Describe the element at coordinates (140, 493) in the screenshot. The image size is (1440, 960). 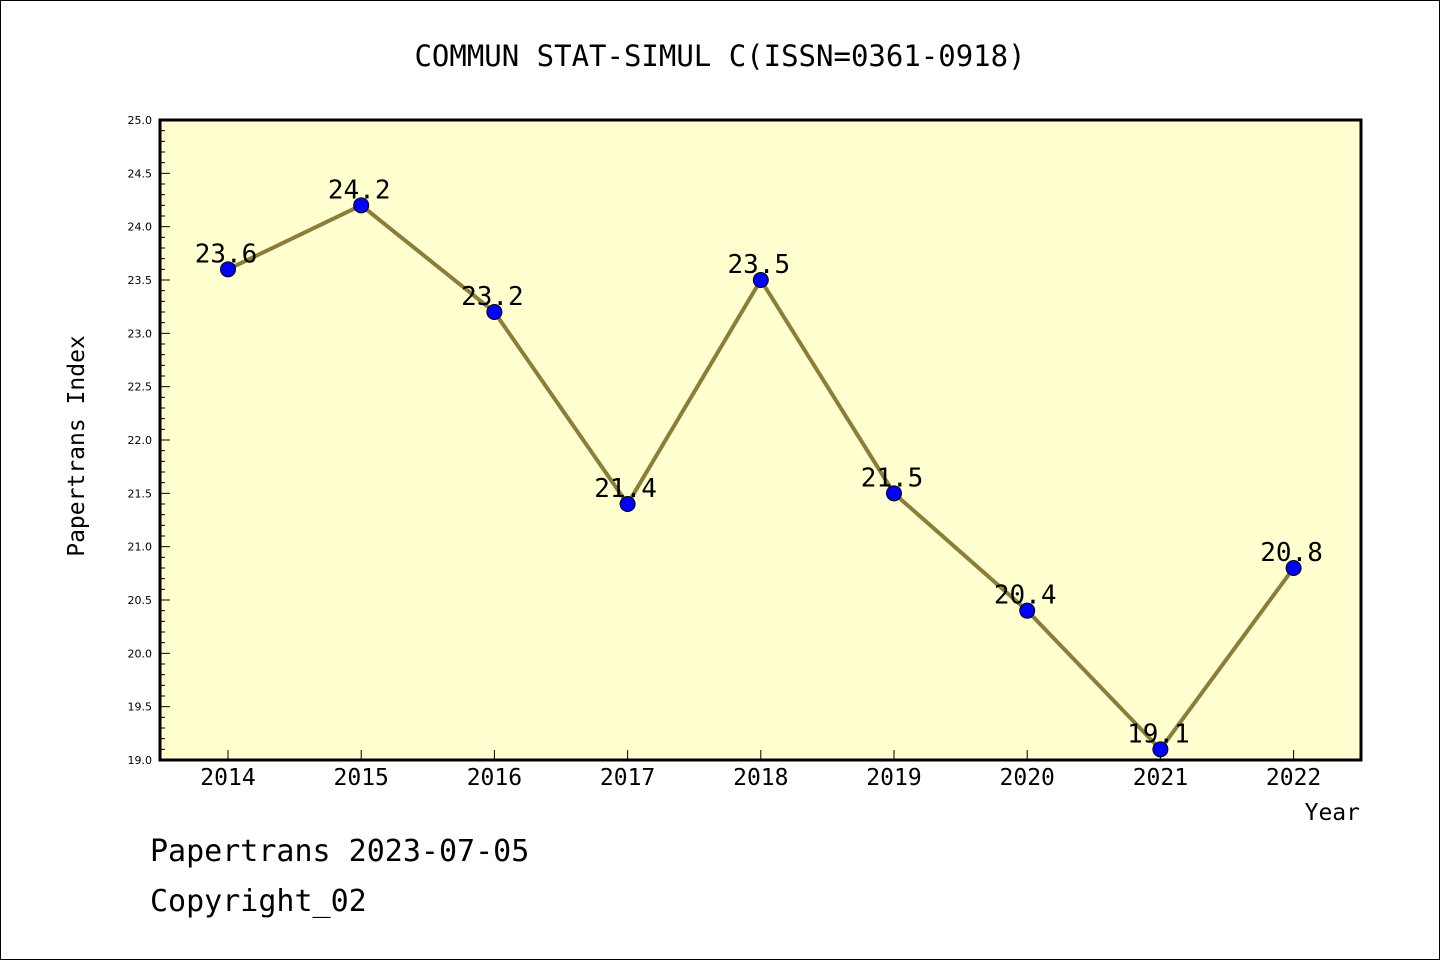
I see `y-tick-label: 21.5` at that location.